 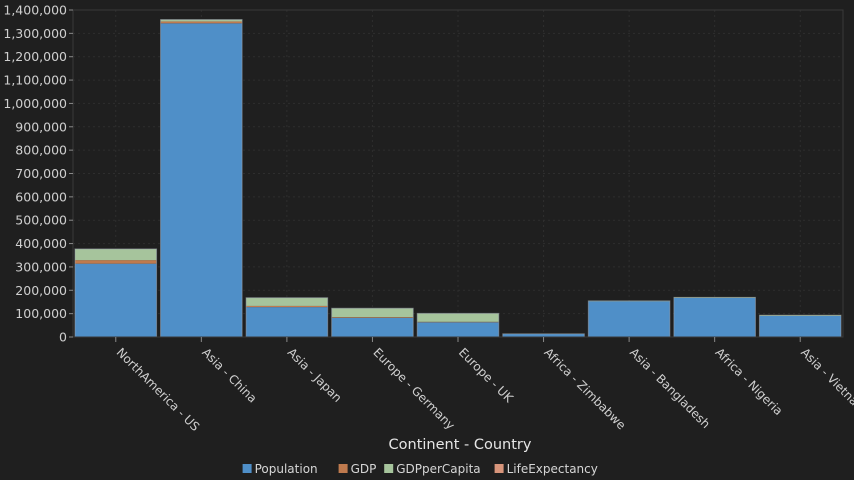 I want to click on y-tick-label: 900,000, so click(x=41, y=126).